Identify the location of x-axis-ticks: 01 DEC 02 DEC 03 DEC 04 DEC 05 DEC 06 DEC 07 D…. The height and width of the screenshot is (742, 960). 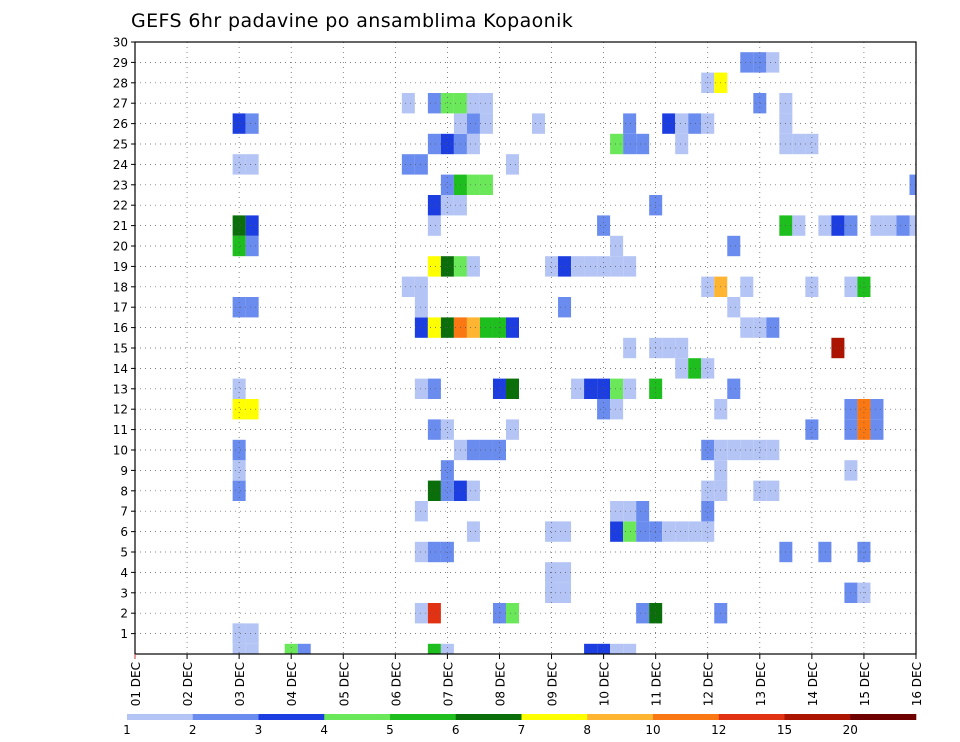
(526, 680).